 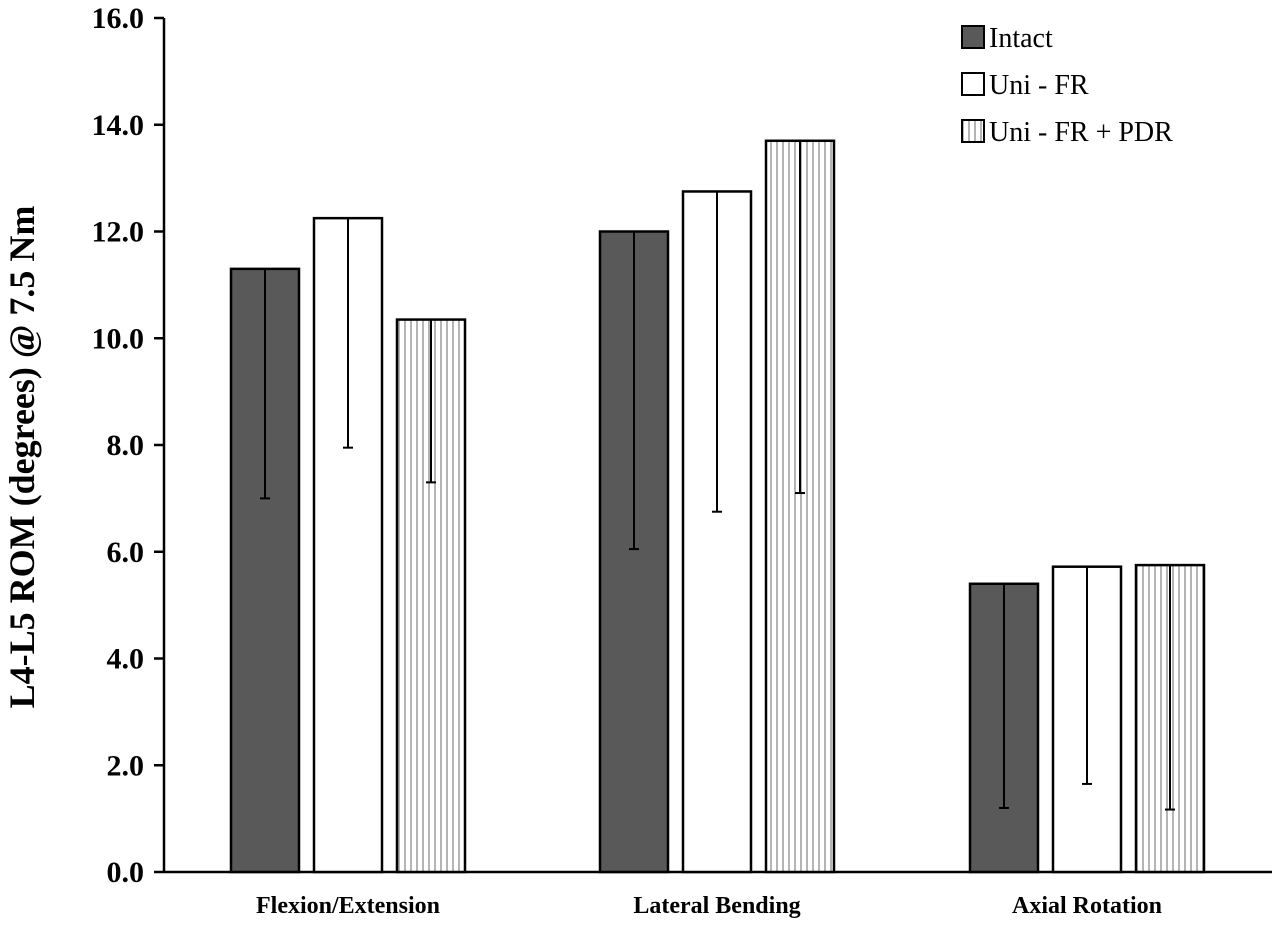 What do you see at coordinates (126, 445) in the screenshot?
I see `y-tick-label: 8.0` at bounding box center [126, 445].